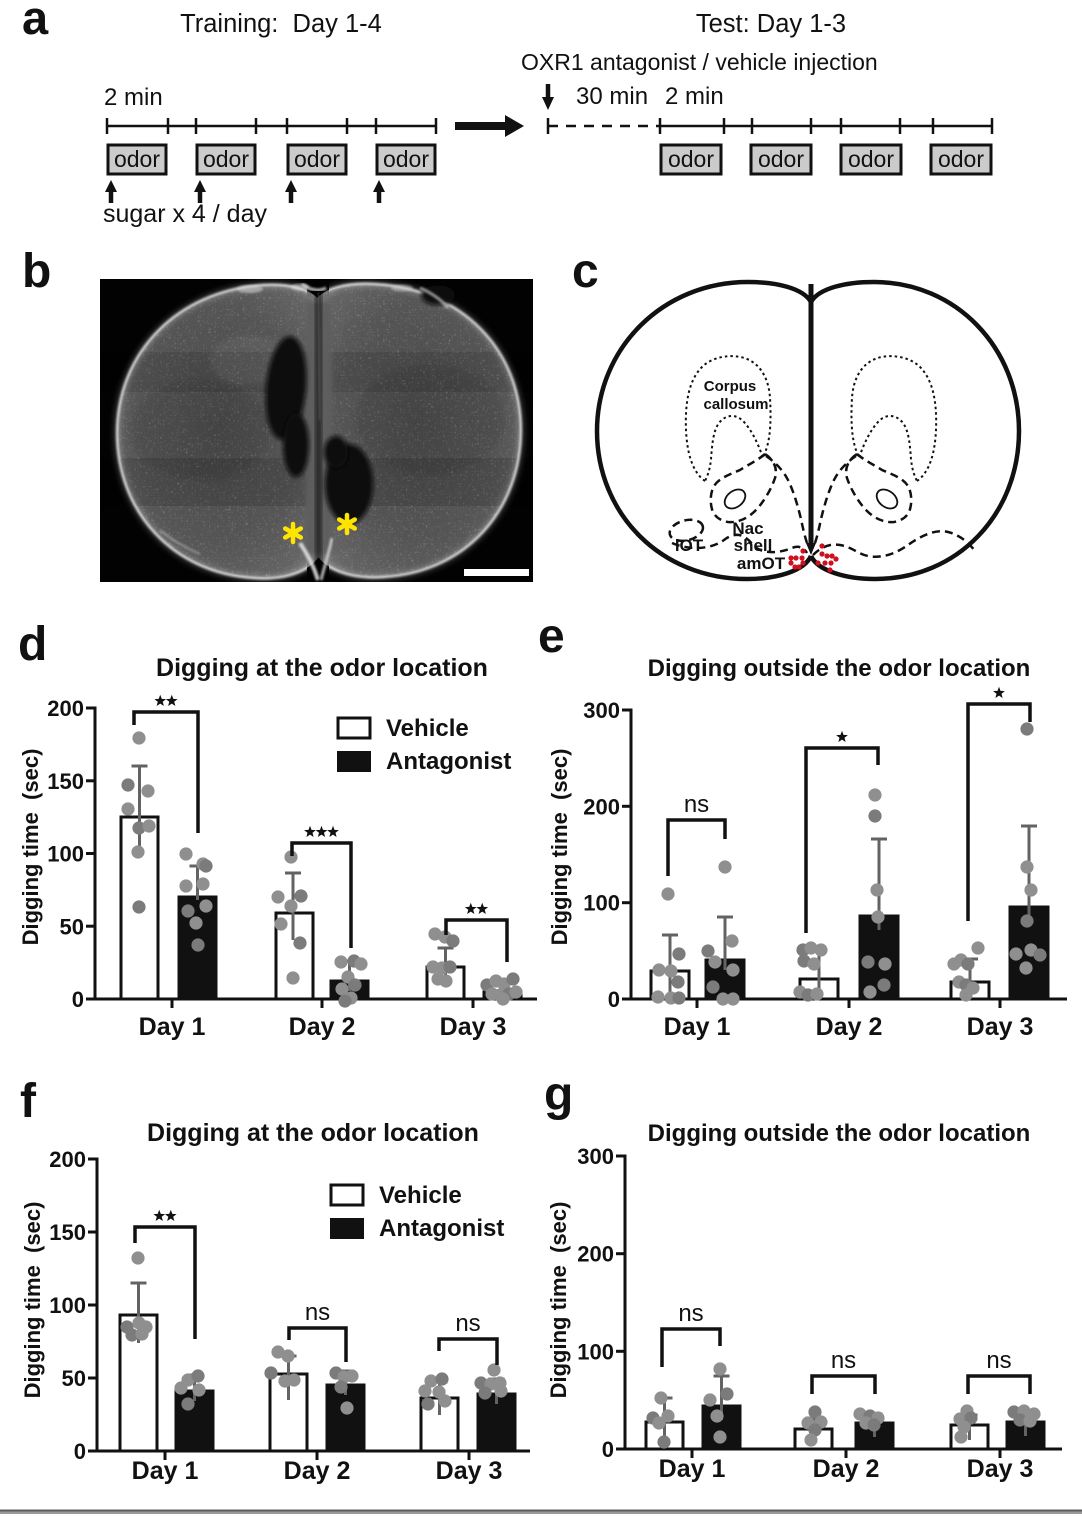 The height and width of the screenshot is (1519, 1082). Describe the element at coordinates (28, 1101) in the screenshot. I see `svg-text: f` at that location.